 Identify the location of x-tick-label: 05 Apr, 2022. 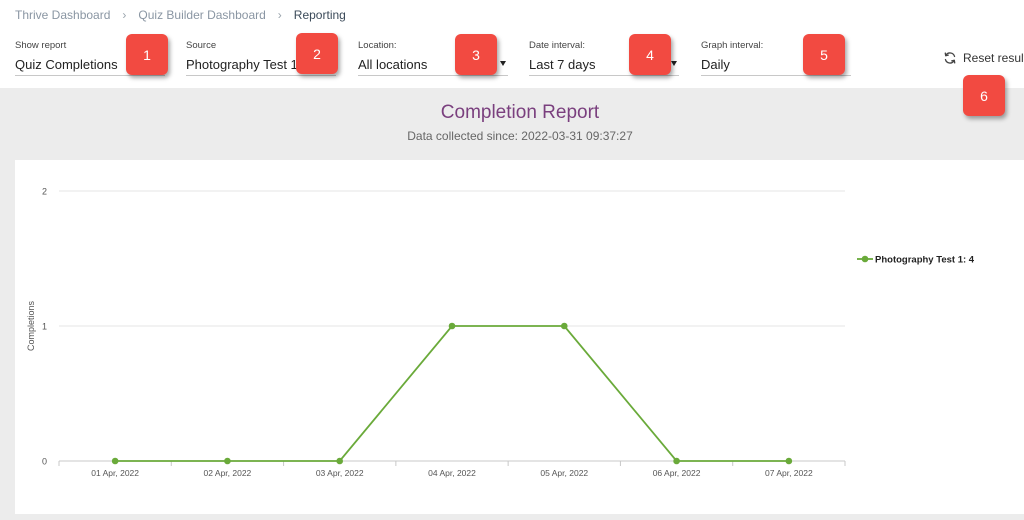
(564, 473).